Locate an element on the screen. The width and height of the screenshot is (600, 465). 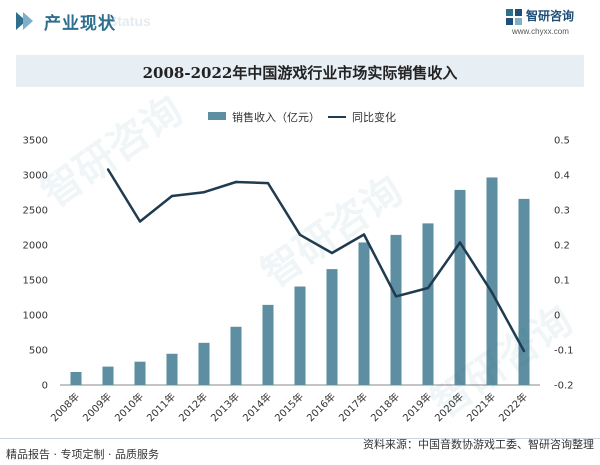
legend-swatch-bar is located at coordinates (217, 116).